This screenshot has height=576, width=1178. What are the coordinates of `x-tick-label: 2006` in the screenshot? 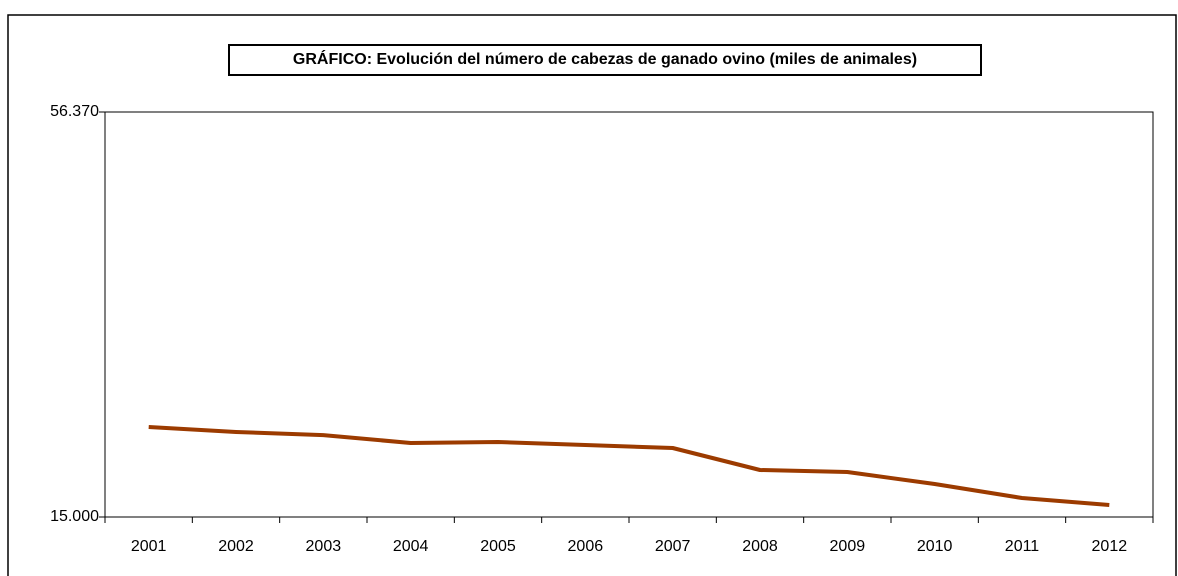 It's located at (586, 546).